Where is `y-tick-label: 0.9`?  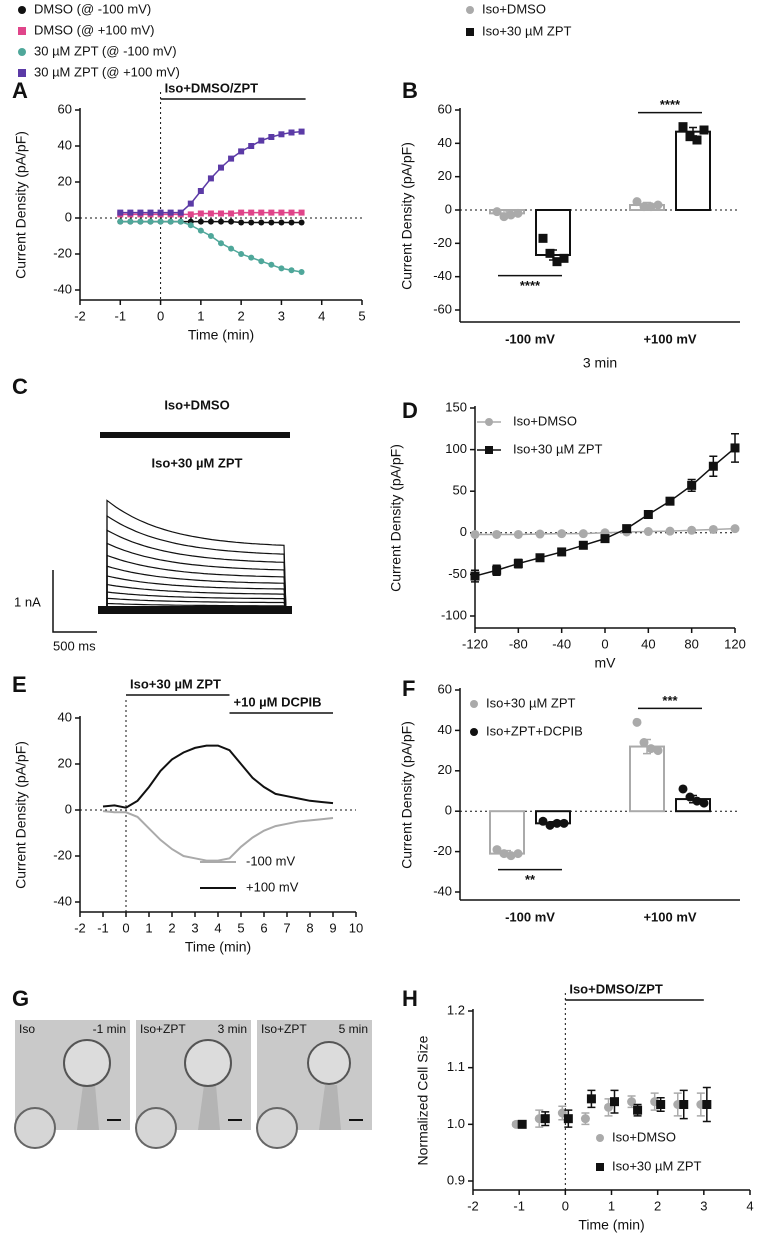 y-tick-label: 0.9 is located at coordinates (456, 1179).